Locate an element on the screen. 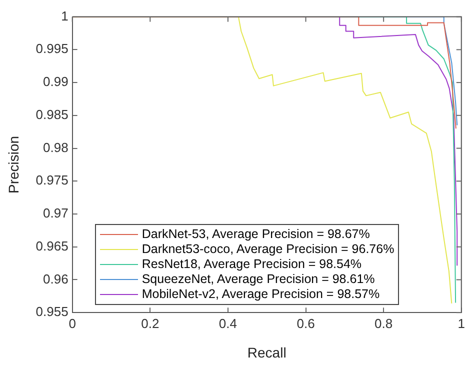  x-tick-label: 0.2 is located at coordinates (150, 323).